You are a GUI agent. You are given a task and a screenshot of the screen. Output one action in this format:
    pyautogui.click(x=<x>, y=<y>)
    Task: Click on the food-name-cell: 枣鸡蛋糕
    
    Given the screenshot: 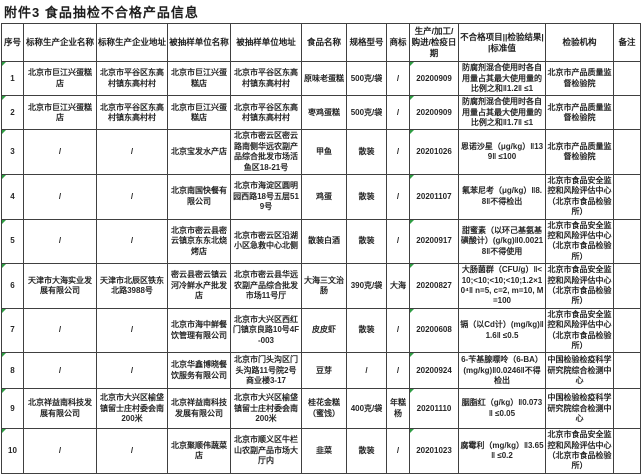 What is the action you would take?
    pyautogui.click(x=324, y=113)
    